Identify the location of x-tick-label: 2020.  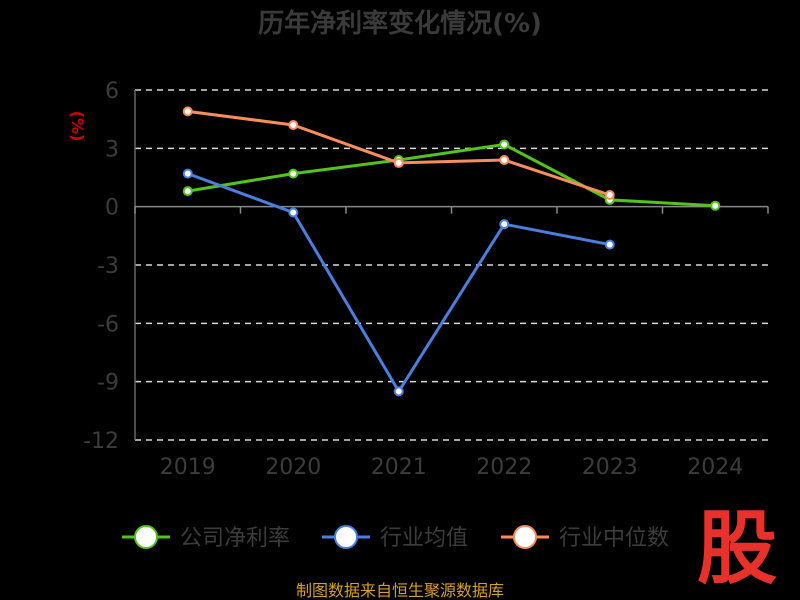
(293, 467).